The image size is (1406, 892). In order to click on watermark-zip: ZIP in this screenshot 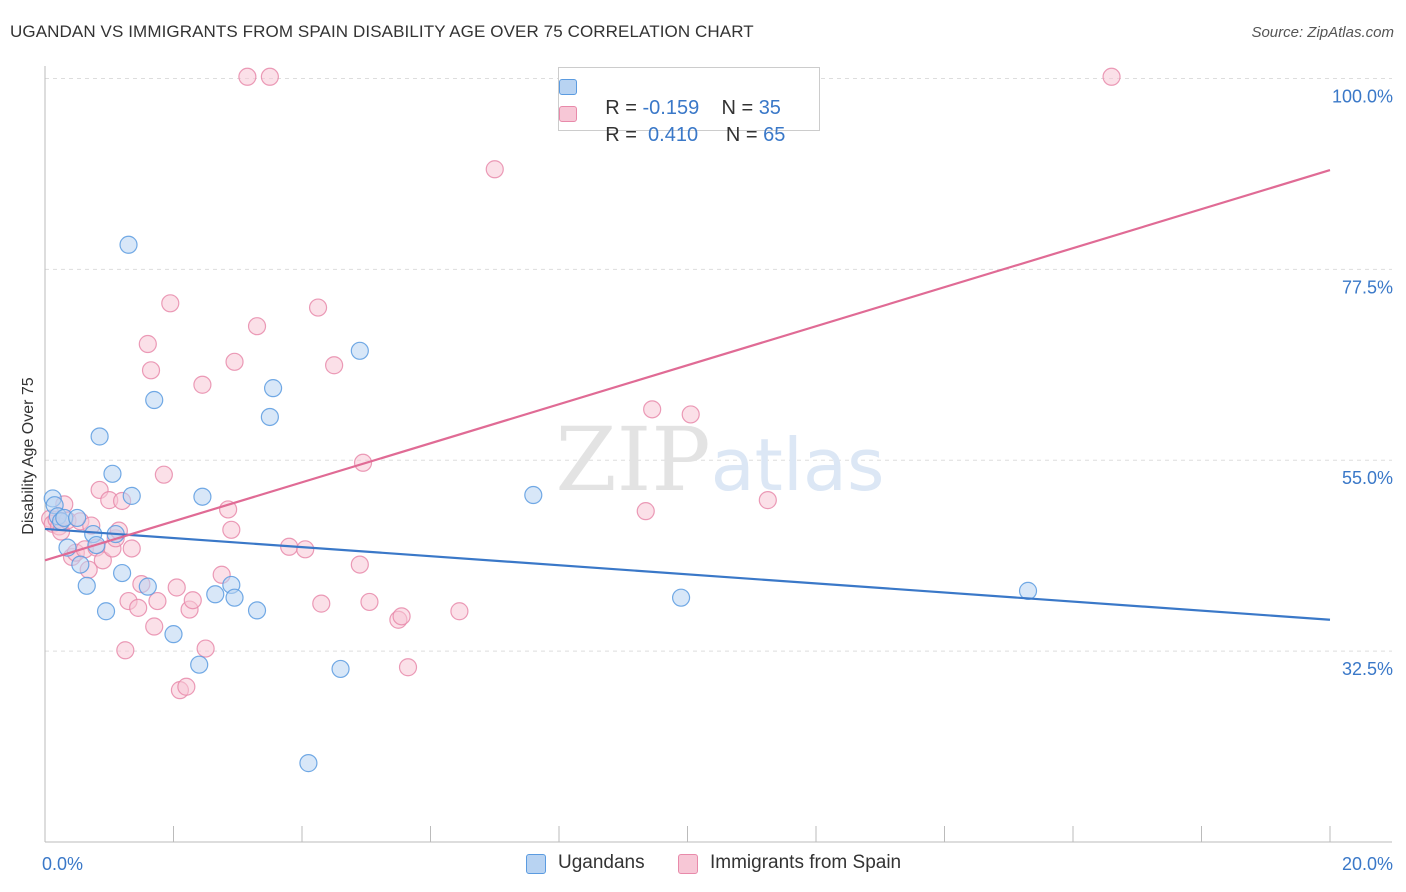, I will do `click(632, 459)`.